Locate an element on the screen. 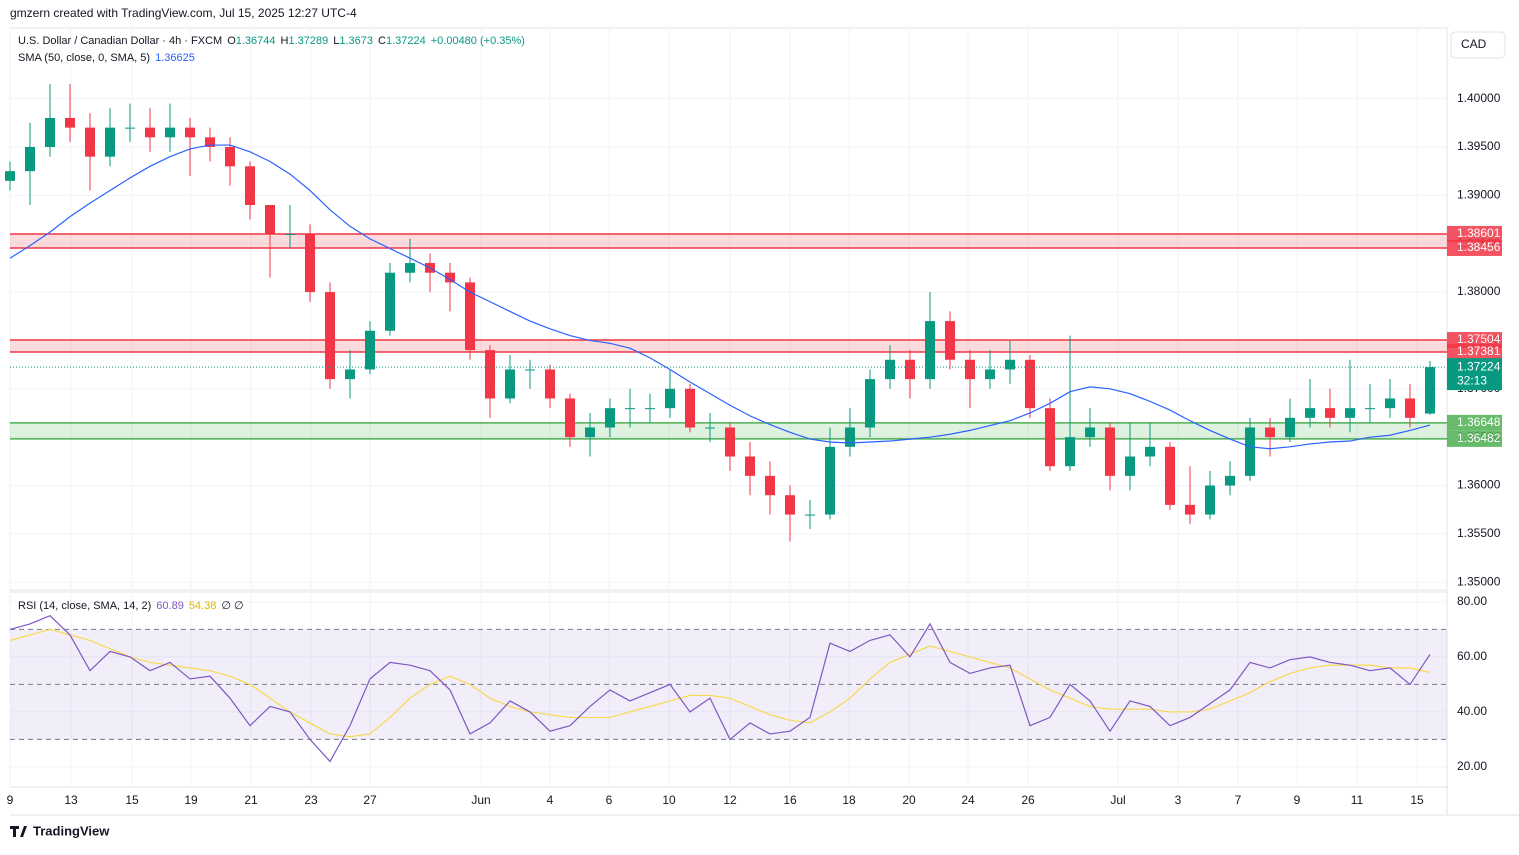  legend-text: RSI (14, close, SMA, 14, 2) is located at coordinates (84, 606).